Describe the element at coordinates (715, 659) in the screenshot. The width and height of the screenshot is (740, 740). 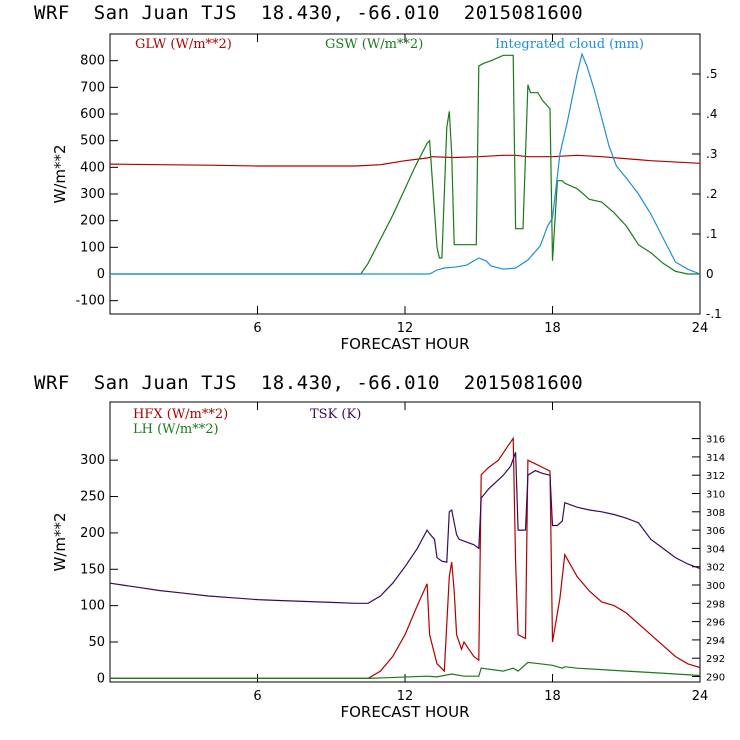
I see `y2-tick-label: 292` at that location.